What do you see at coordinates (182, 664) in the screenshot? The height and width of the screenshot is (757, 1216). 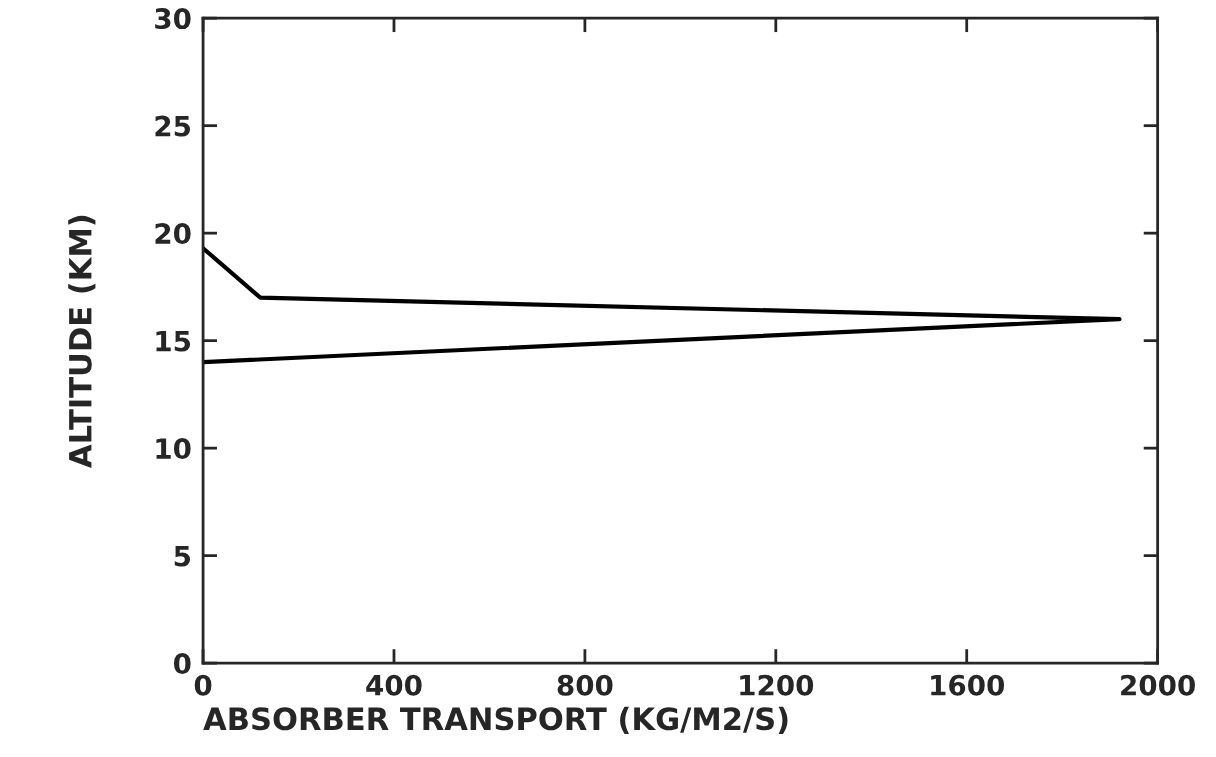 I see `y-tick-label: 0` at bounding box center [182, 664].